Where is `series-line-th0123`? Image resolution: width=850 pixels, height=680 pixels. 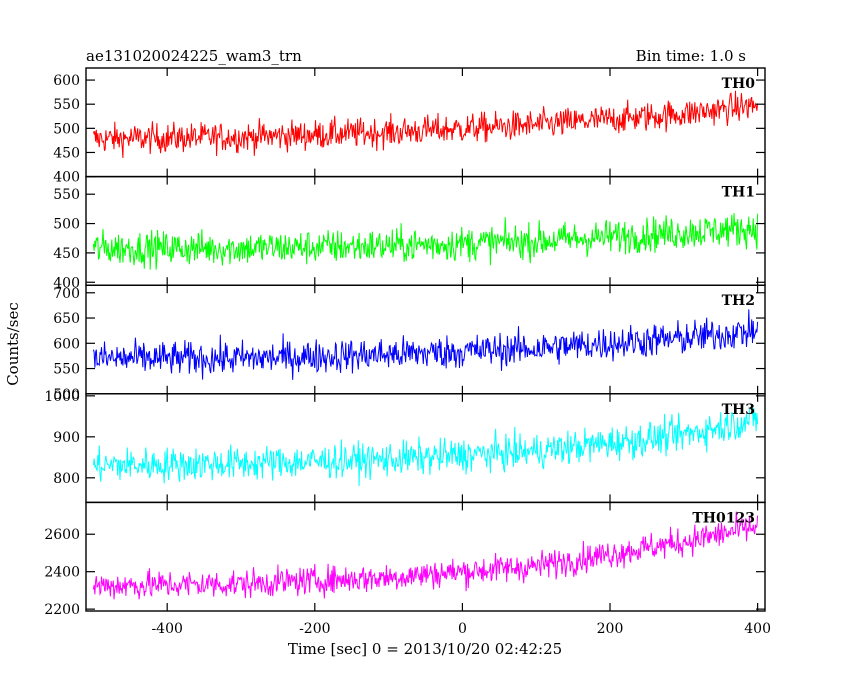
series-line-th0123 is located at coordinates (425, 555).